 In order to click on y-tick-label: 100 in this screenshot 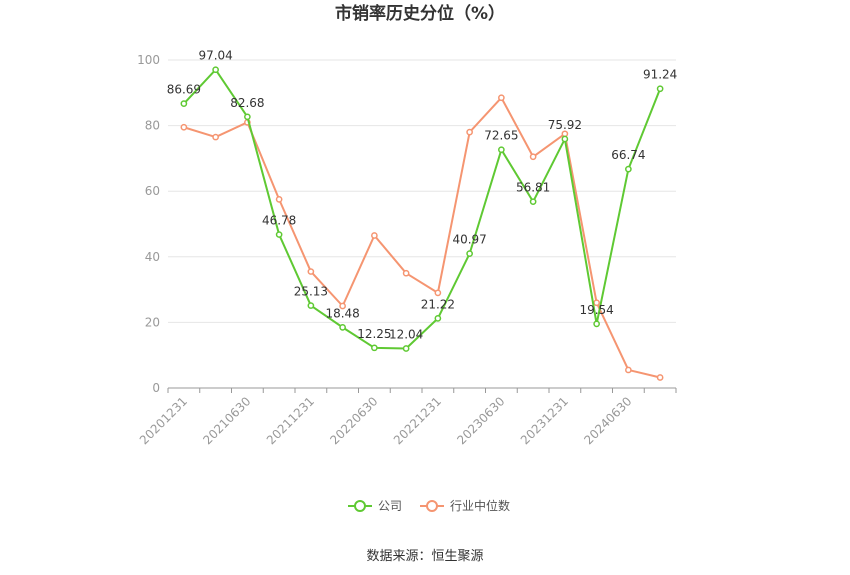, I will do `click(148, 60)`.